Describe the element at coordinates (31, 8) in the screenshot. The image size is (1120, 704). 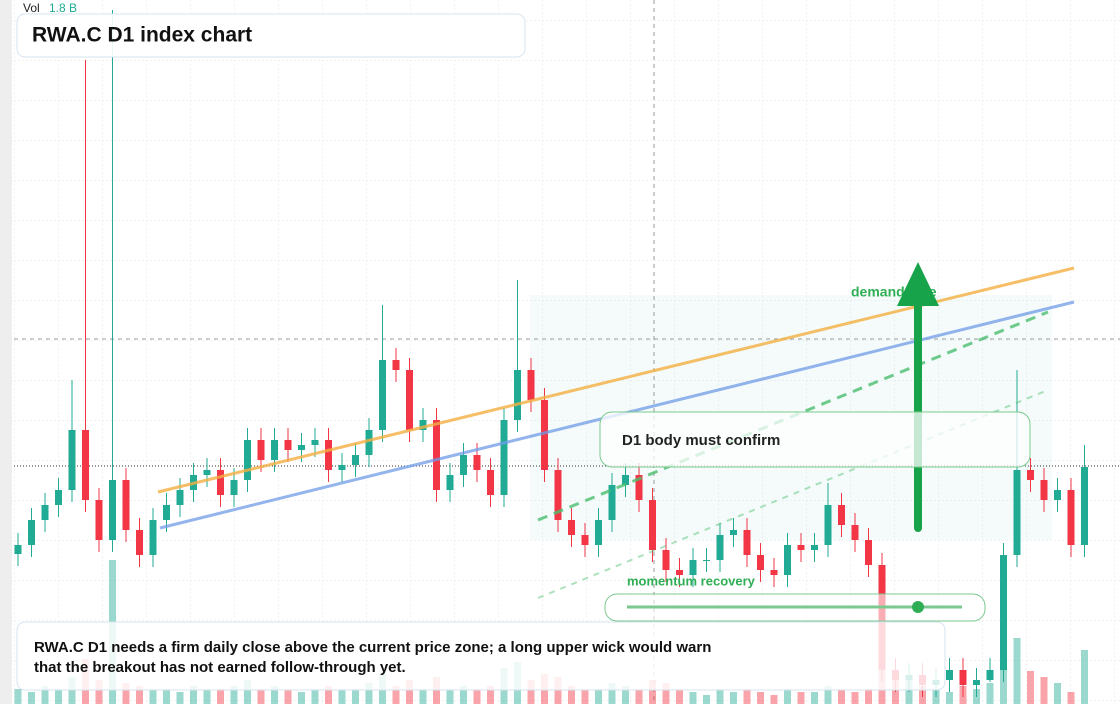
I see `volume-title: Vol` at that location.